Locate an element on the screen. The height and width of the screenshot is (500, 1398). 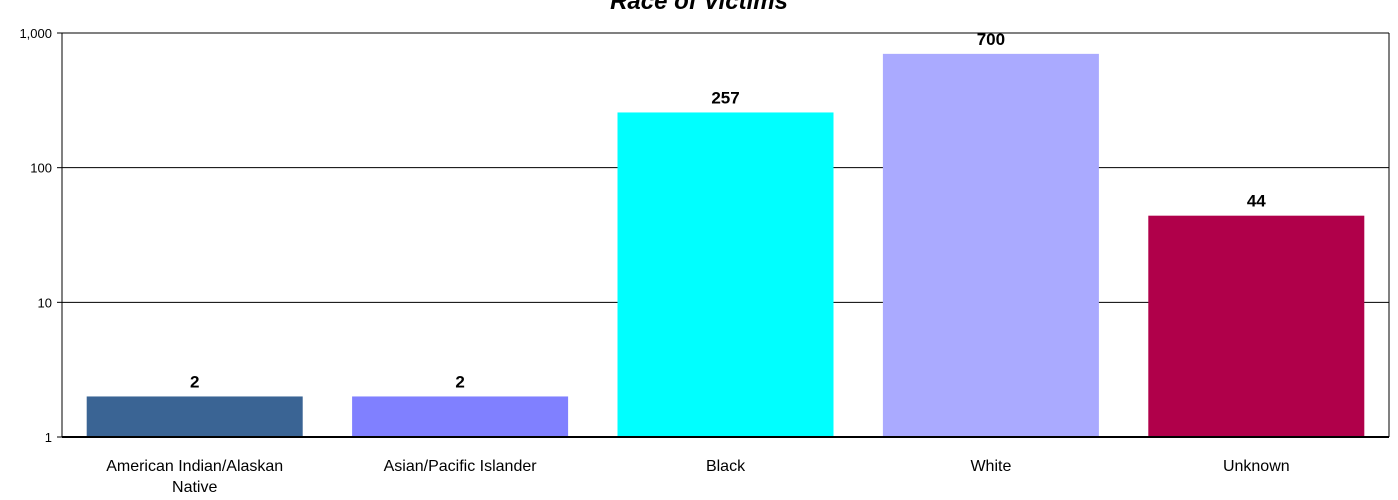
x-category-label: White is located at coordinates (990, 466).